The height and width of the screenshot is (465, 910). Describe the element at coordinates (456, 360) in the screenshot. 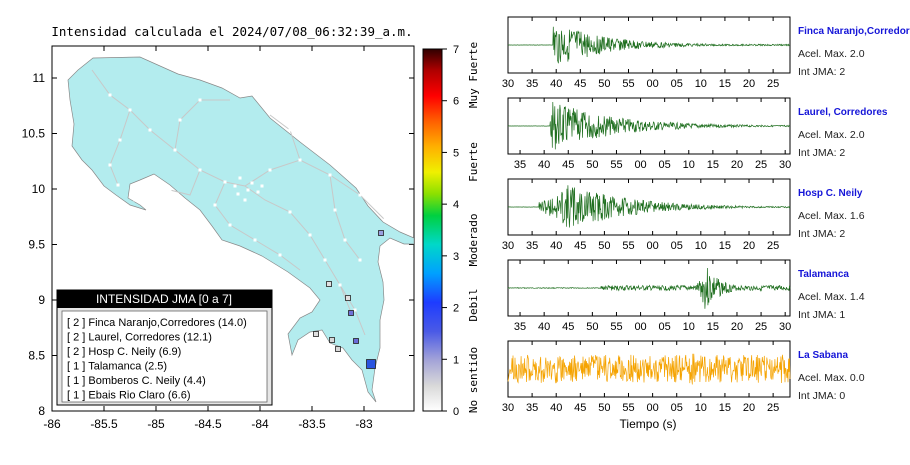

I see `colorbar-tick-label: 1` at that location.